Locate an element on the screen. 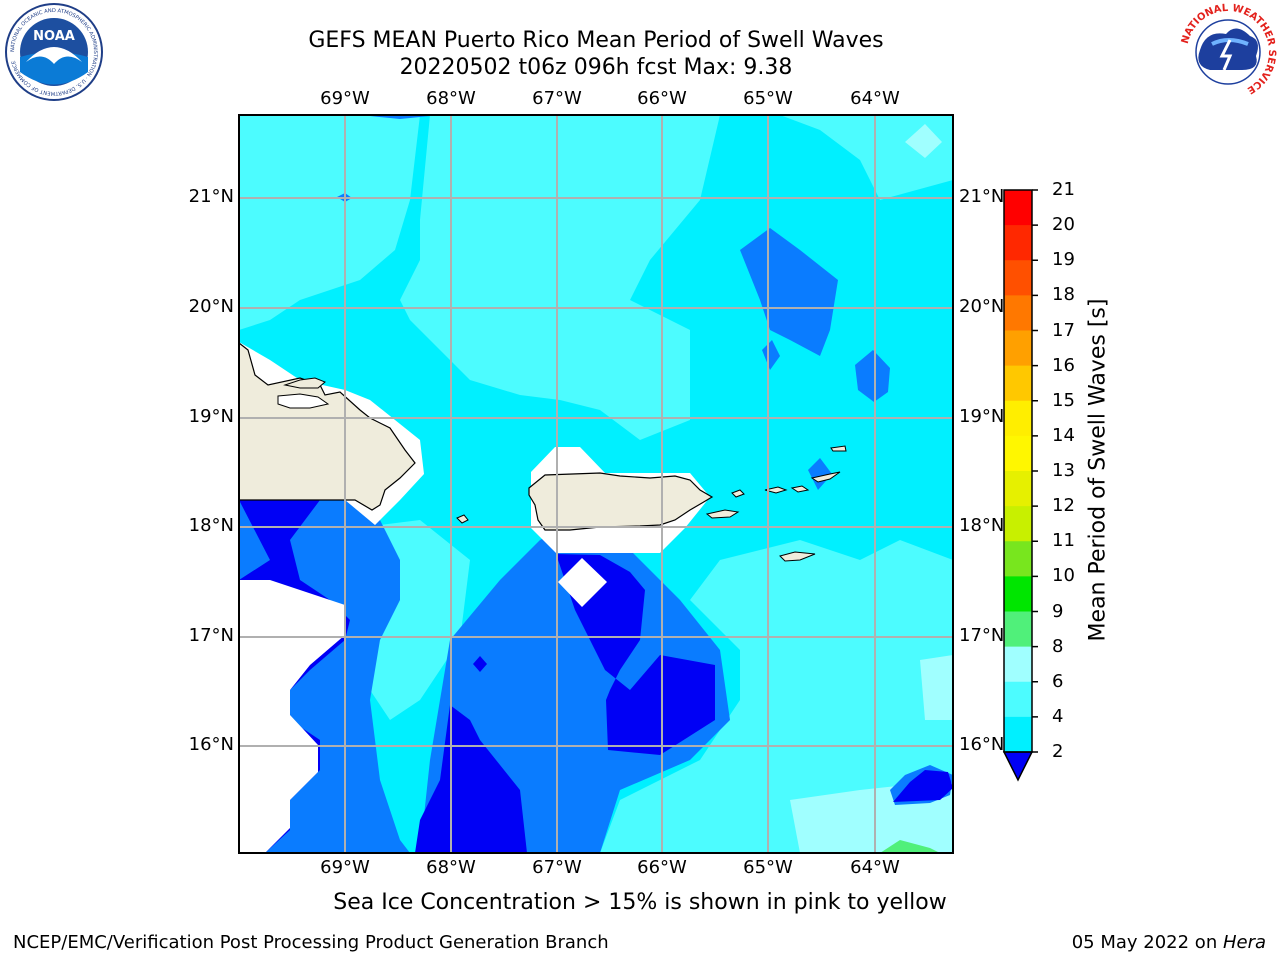 Image resolution: width=1280 pixels, height=960 pixels. colorbar-tick-label: 11 is located at coordinates (1063, 541).